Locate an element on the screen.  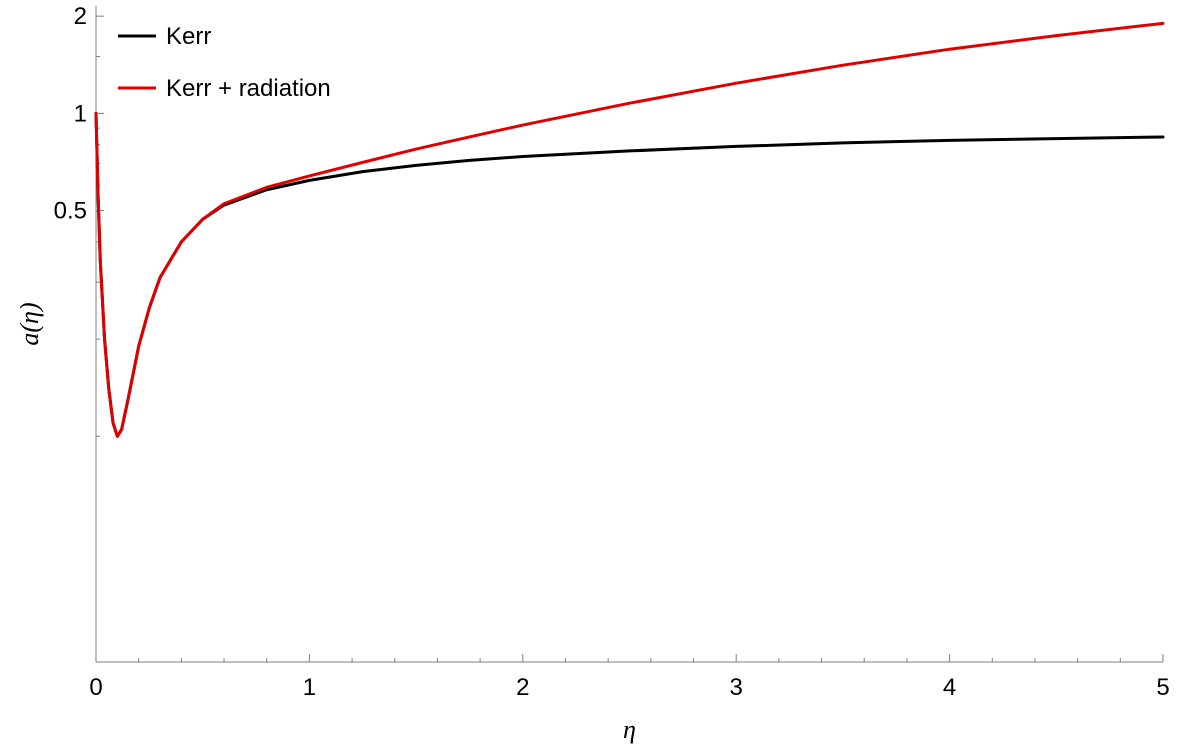
y-tick-label: 1 is located at coordinates (80, 113).